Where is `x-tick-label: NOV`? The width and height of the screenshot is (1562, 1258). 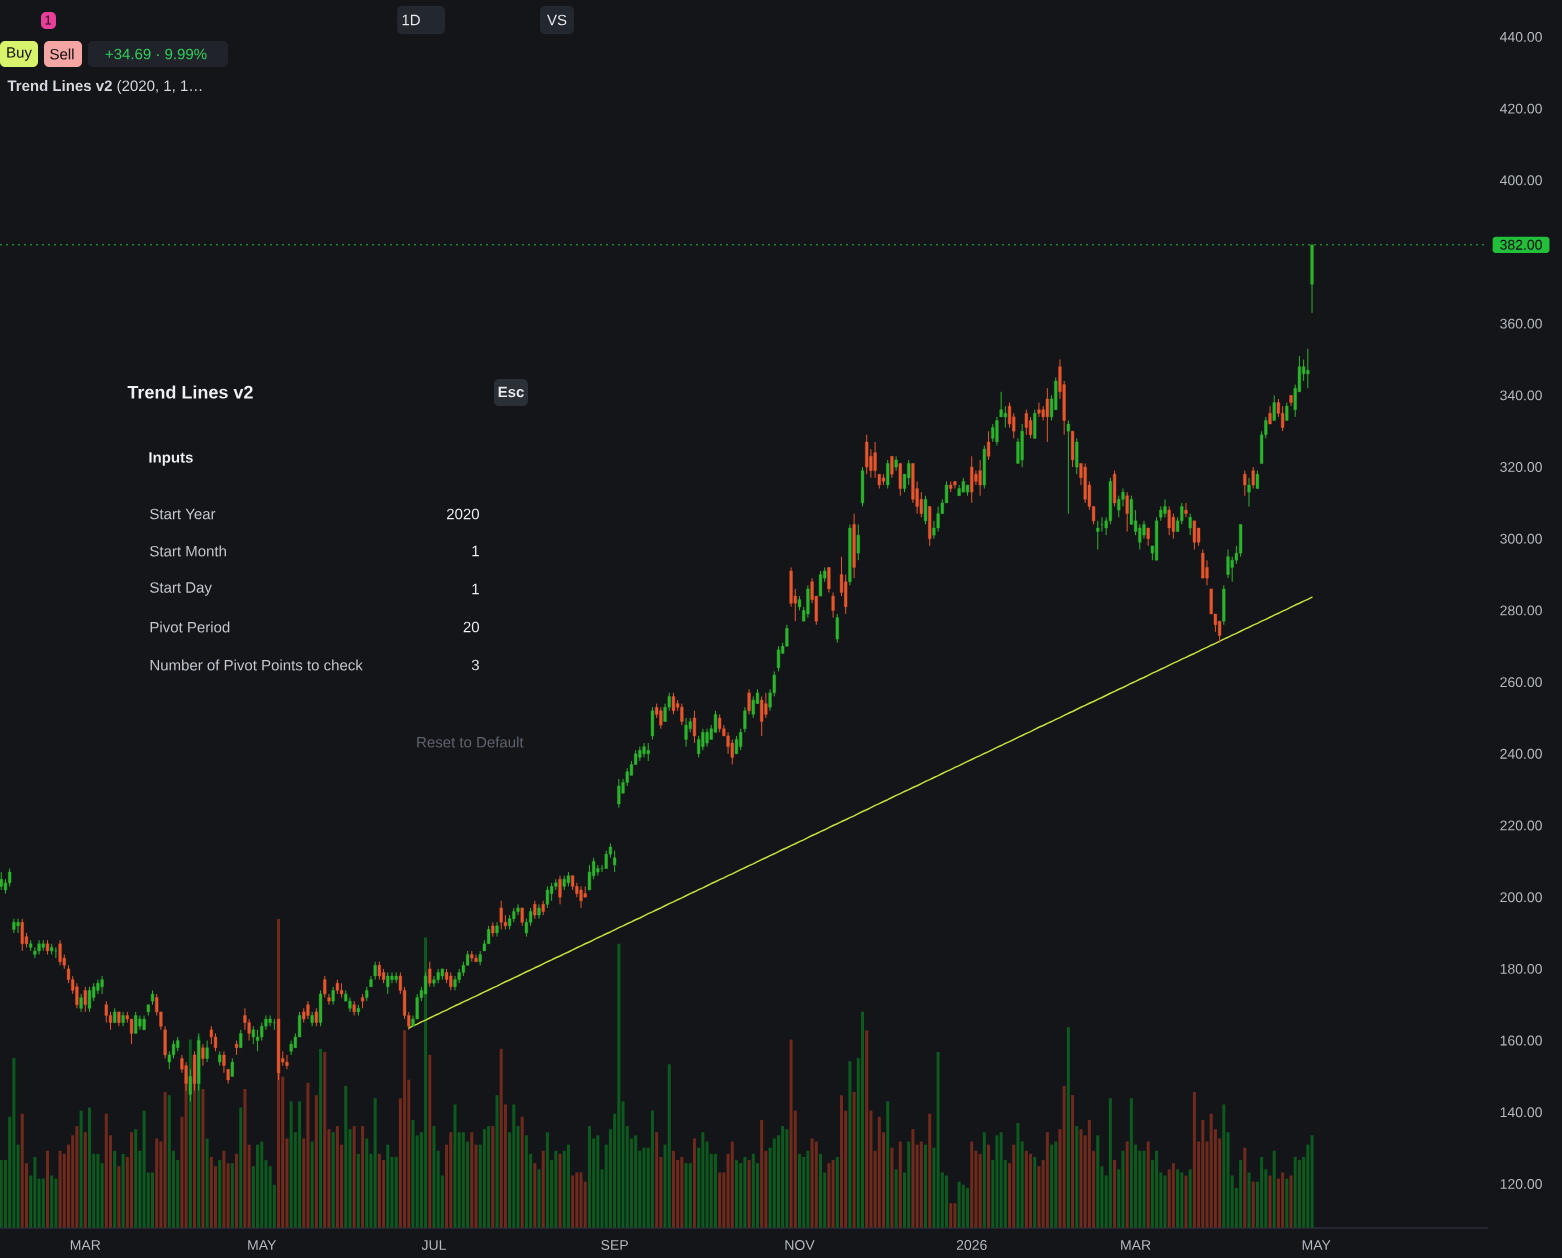
x-tick-label: NOV is located at coordinates (800, 1245).